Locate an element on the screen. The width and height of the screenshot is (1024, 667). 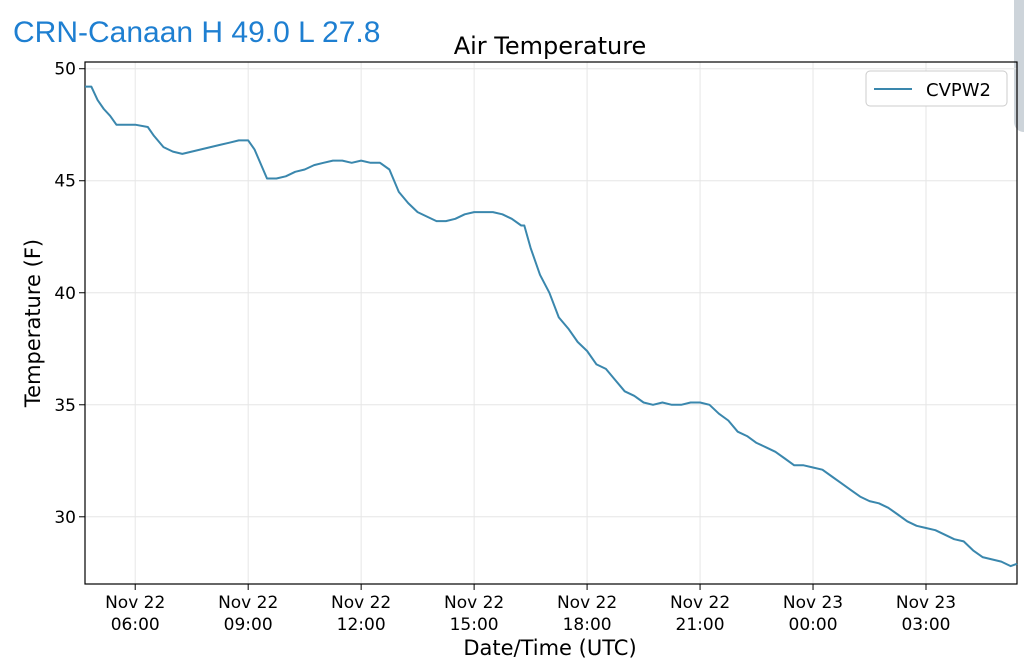
x-tick-label: Nov 22 18:00 is located at coordinates (587, 614).